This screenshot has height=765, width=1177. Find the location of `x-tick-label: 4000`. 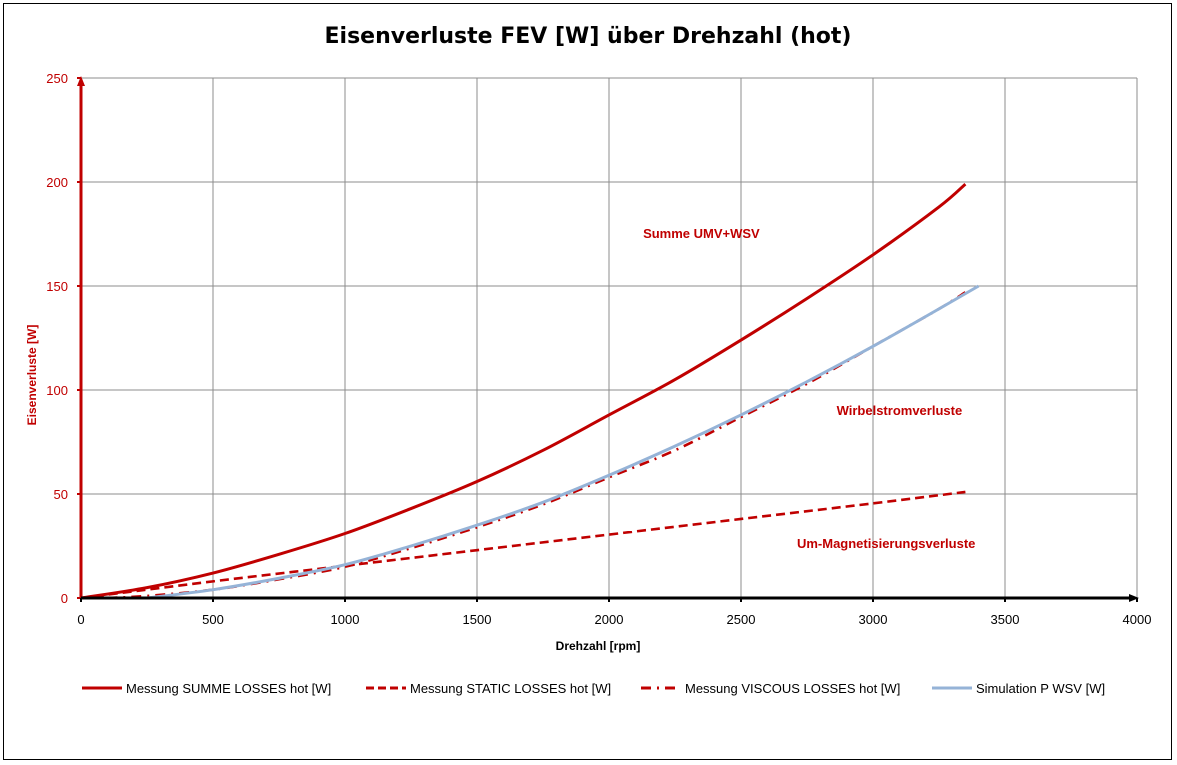

x-tick-label: 4000 is located at coordinates (1137, 619).